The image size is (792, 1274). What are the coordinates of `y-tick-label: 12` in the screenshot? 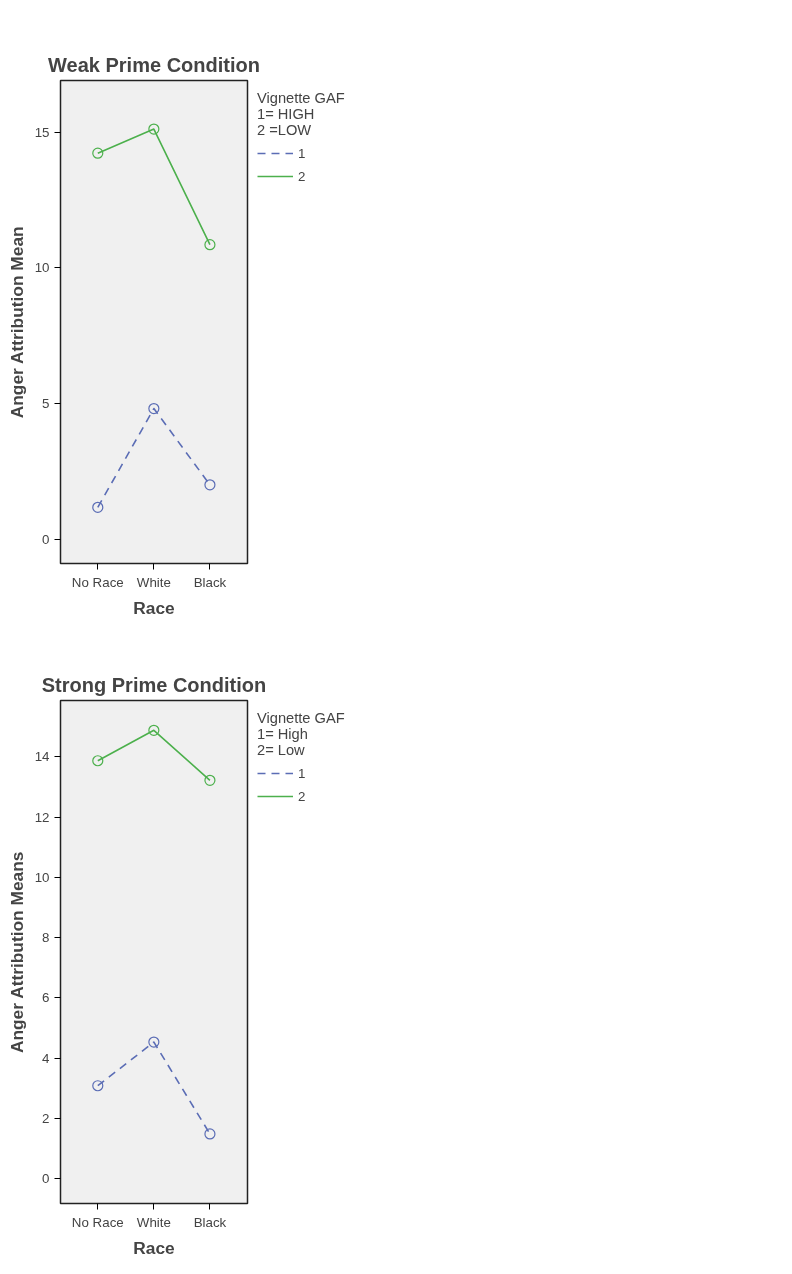 It's located at (42, 817).